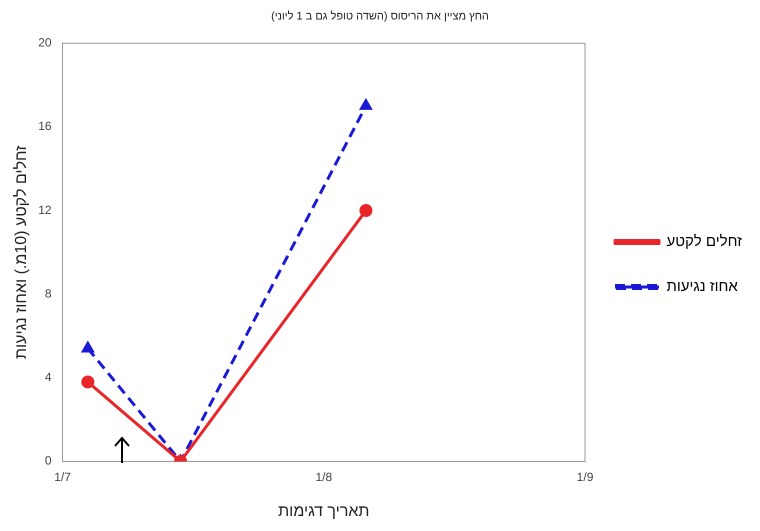 Image resolution: width=760 pixels, height=531 pixels. What do you see at coordinates (380, 16) in the screenshot?
I see `chart-title: החץ מציין את הריסוס (השדה טופל גם ב 1 ליוני)` at bounding box center [380, 16].